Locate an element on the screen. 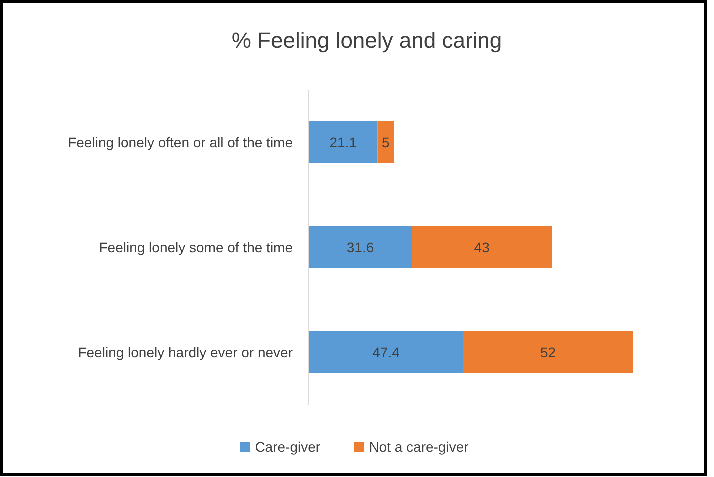 This screenshot has height=477, width=714. y-tick-label: Feeling lonely hardly ever or never is located at coordinates (186, 352).